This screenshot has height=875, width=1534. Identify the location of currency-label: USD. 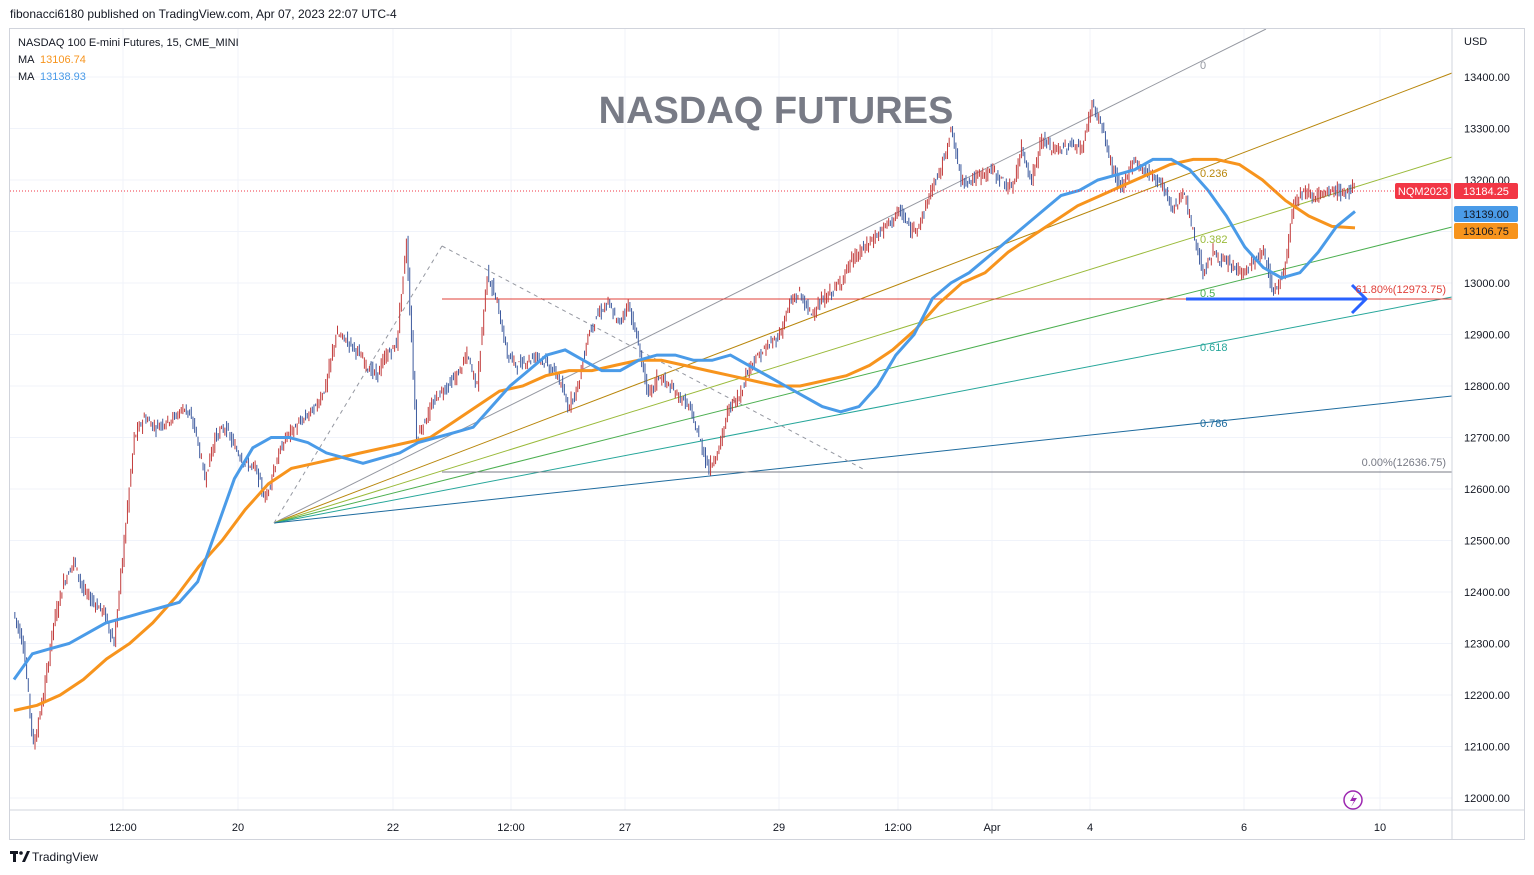
(1475, 42).